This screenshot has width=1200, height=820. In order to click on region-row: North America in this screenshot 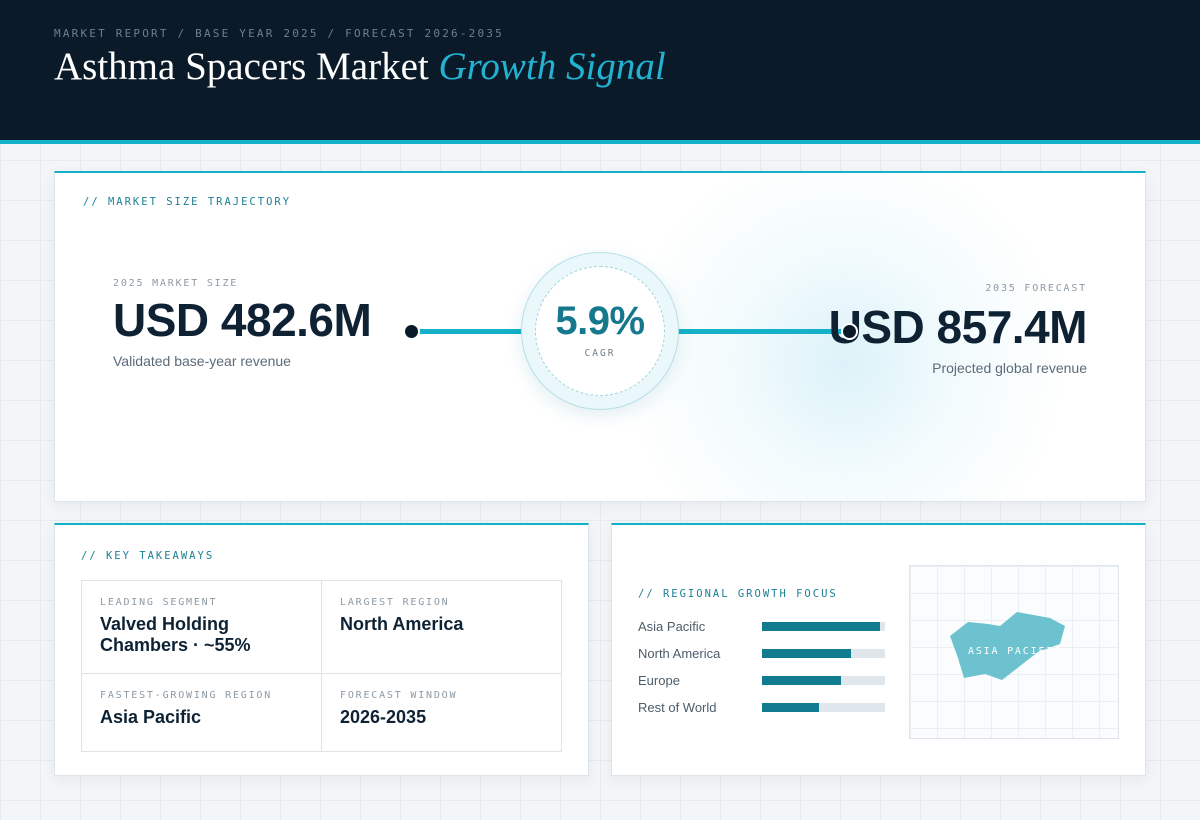, I will do `click(763, 658)`.